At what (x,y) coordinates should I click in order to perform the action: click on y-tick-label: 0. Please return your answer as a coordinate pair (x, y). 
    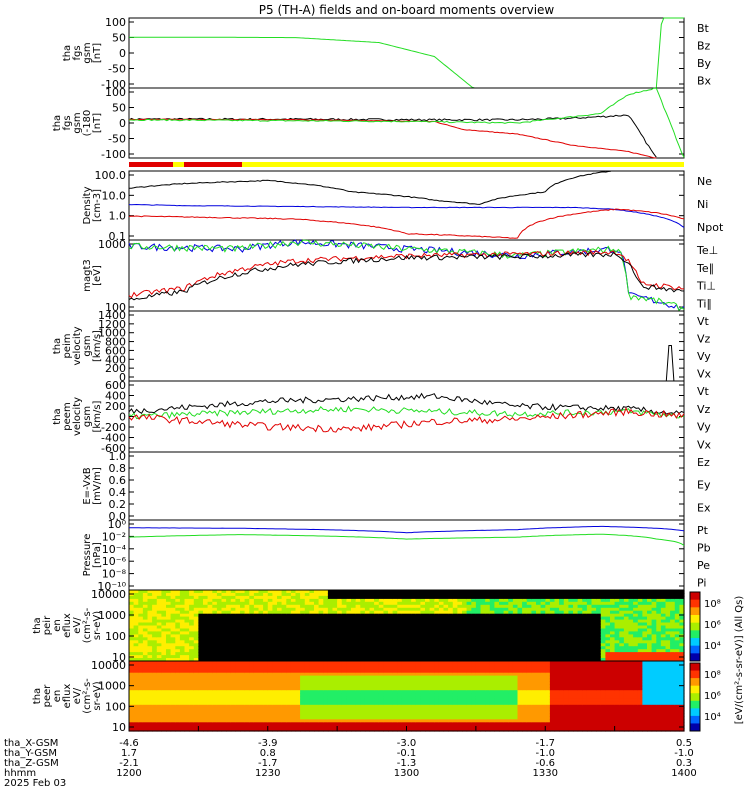
    Looking at the image, I should click on (122, 53).